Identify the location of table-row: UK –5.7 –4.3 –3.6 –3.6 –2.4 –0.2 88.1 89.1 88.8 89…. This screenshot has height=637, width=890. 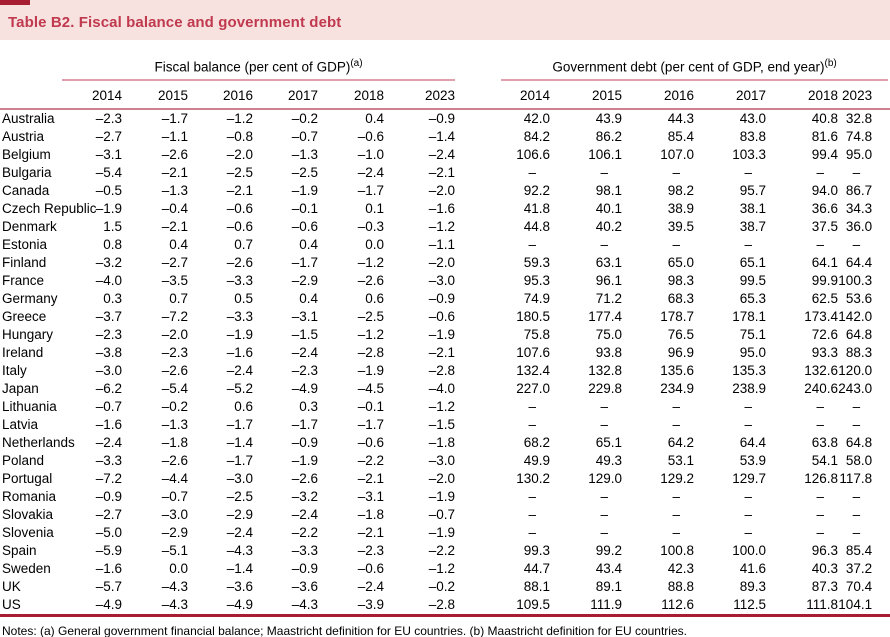
(445, 587).